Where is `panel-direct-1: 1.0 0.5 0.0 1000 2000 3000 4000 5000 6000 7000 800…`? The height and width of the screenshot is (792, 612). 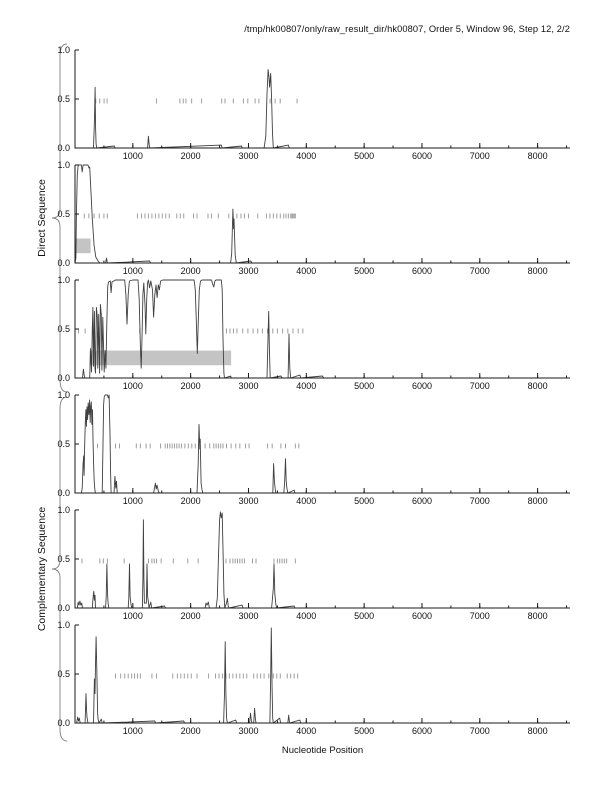 panel-direct-1: 1.0 0.5 0.0 1000 2000 3000 4000 5000 6000 7000 800… is located at coordinates (313, 103).